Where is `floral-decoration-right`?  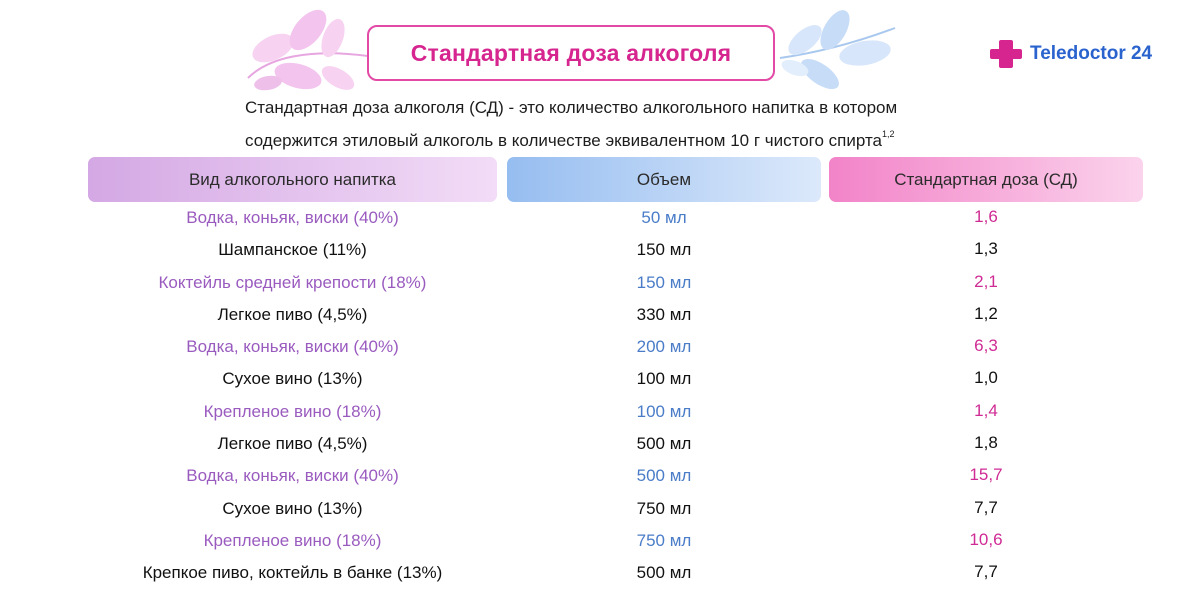 floral-decoration-right is located at coordinates (837, 50).